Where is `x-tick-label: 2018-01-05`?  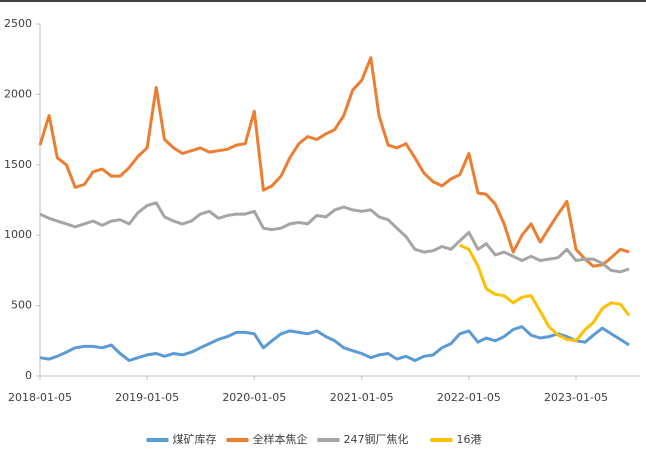
x-tick-label: 2018-01-05 is located at coordinates (40, 397).